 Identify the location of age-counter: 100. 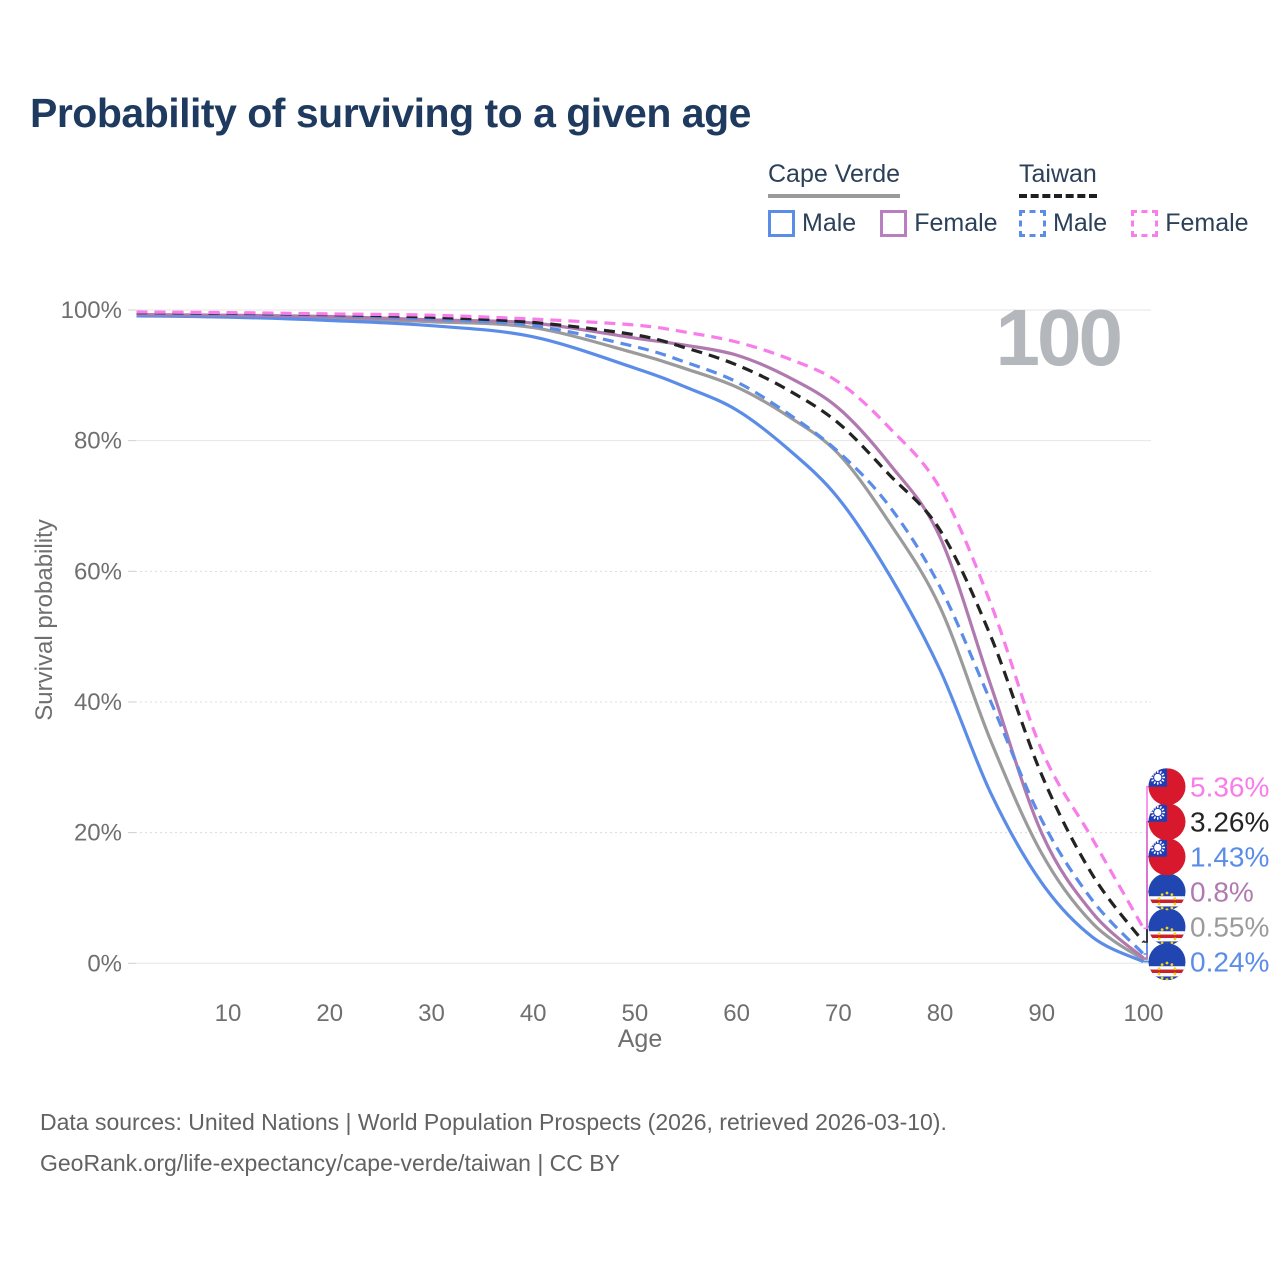
(1059, 337).